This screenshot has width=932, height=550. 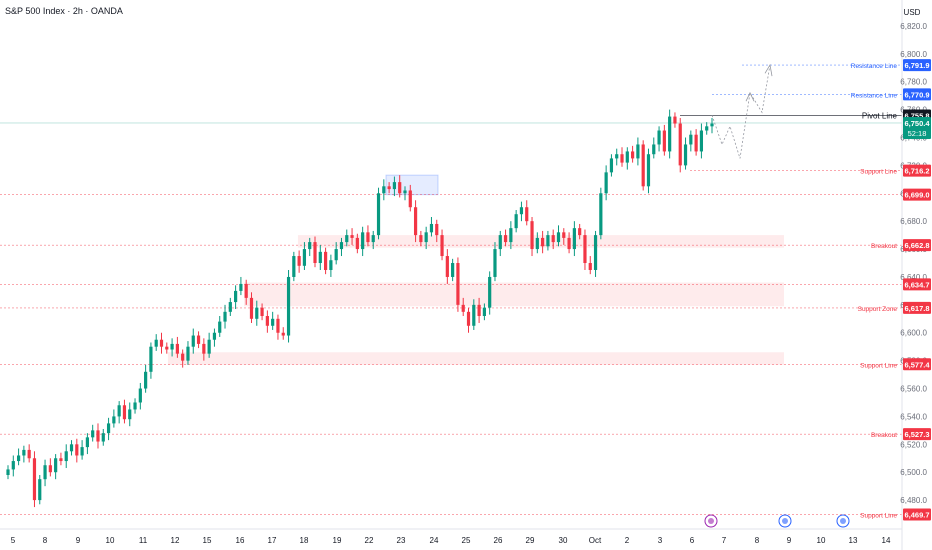 I want to click on time-tick-label: 18, so click(x=304, y=540).